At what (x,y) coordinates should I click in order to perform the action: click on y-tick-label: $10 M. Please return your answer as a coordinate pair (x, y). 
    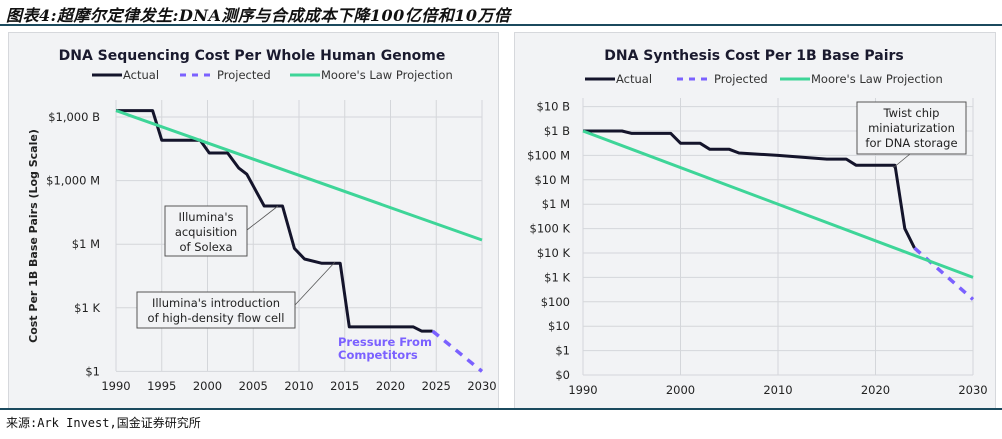
    Looking at the image, I should click on (552, 180).